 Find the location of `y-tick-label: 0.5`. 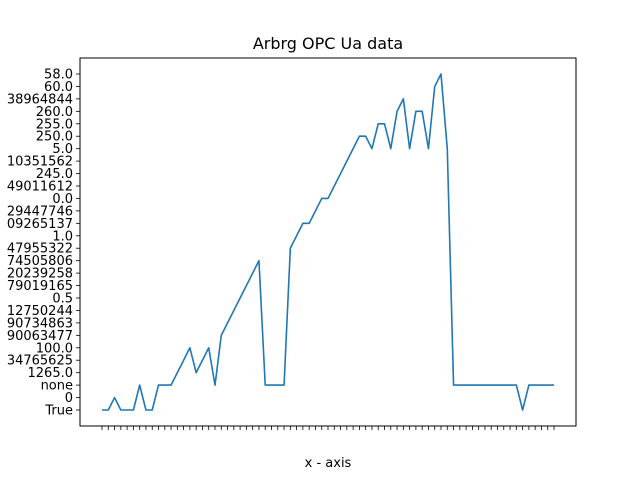

y-tick-label: 0.5 is located at coordinates (62, 299).